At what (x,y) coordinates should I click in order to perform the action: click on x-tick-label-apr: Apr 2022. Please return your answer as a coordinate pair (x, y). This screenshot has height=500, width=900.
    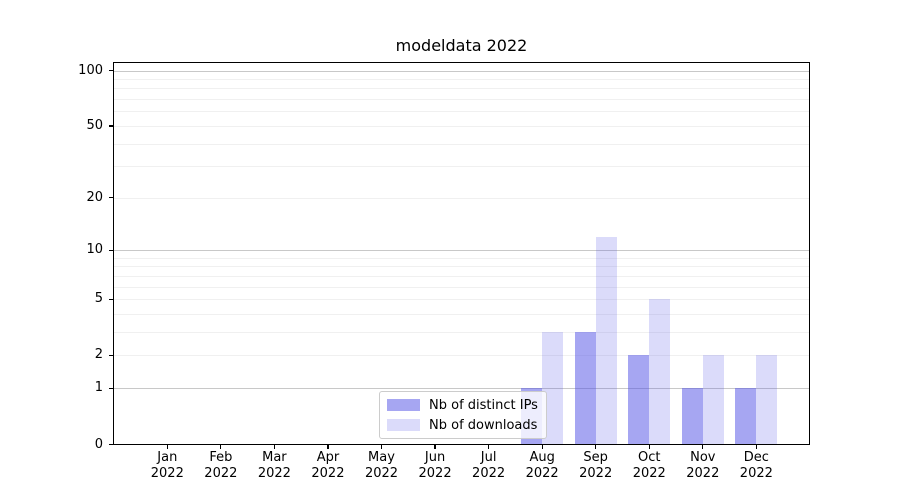
    Looking at the image, I should click on (328, 466).